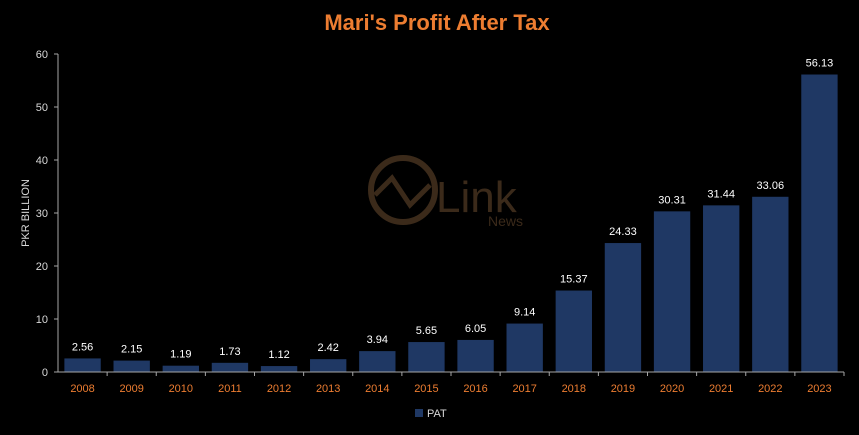  I want to click on x-tick-label-2010: 2010, so click(181, 389).